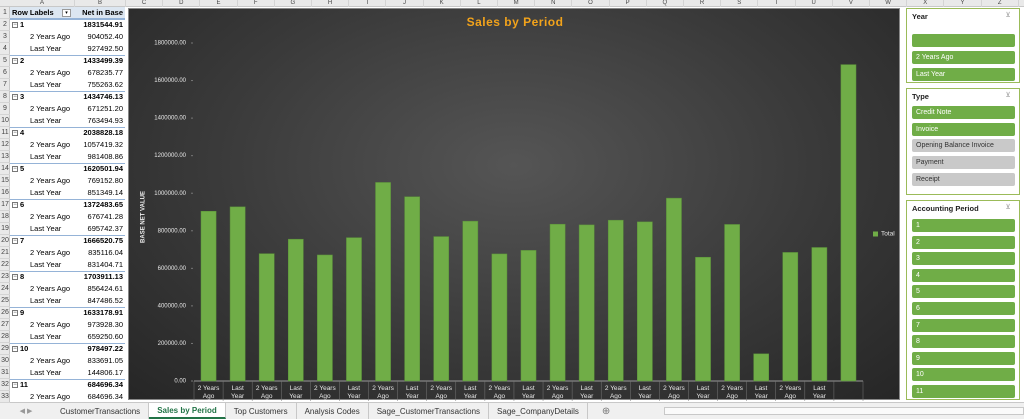 Image resolution: width=1024 pixels, height=419 pixels. What do you see at coordinates (963, 275) in the screenshot?
I see `slicer-item: 4` at bounding box center [963, 275].